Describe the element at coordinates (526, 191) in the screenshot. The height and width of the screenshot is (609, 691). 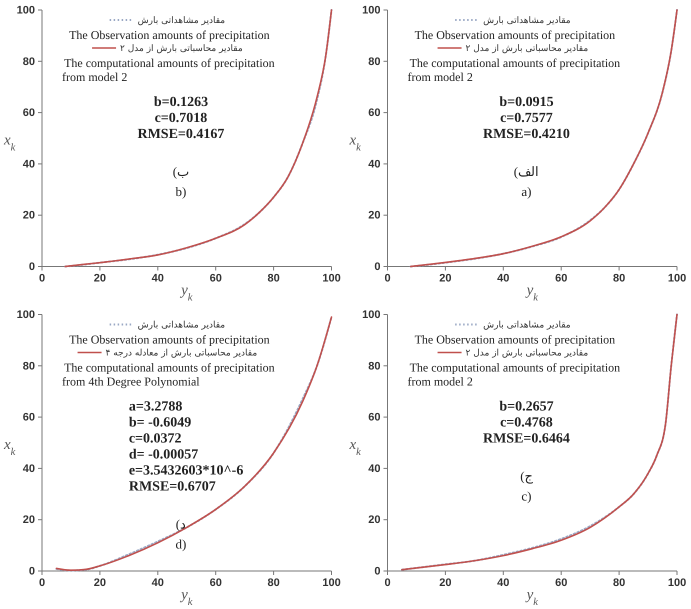
I see `annotation: a)` at that location.